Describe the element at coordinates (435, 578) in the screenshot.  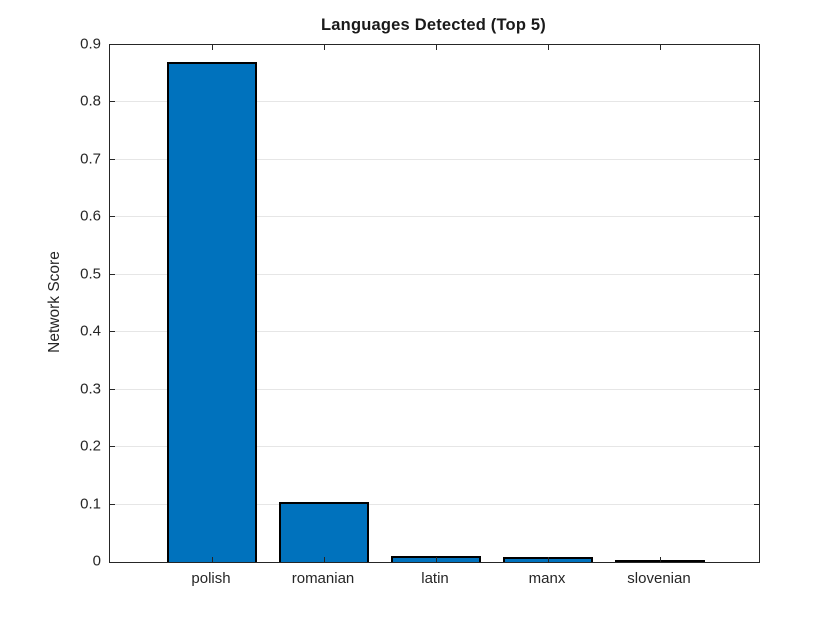
I see `x-tick-label-latin: latin` at that location.